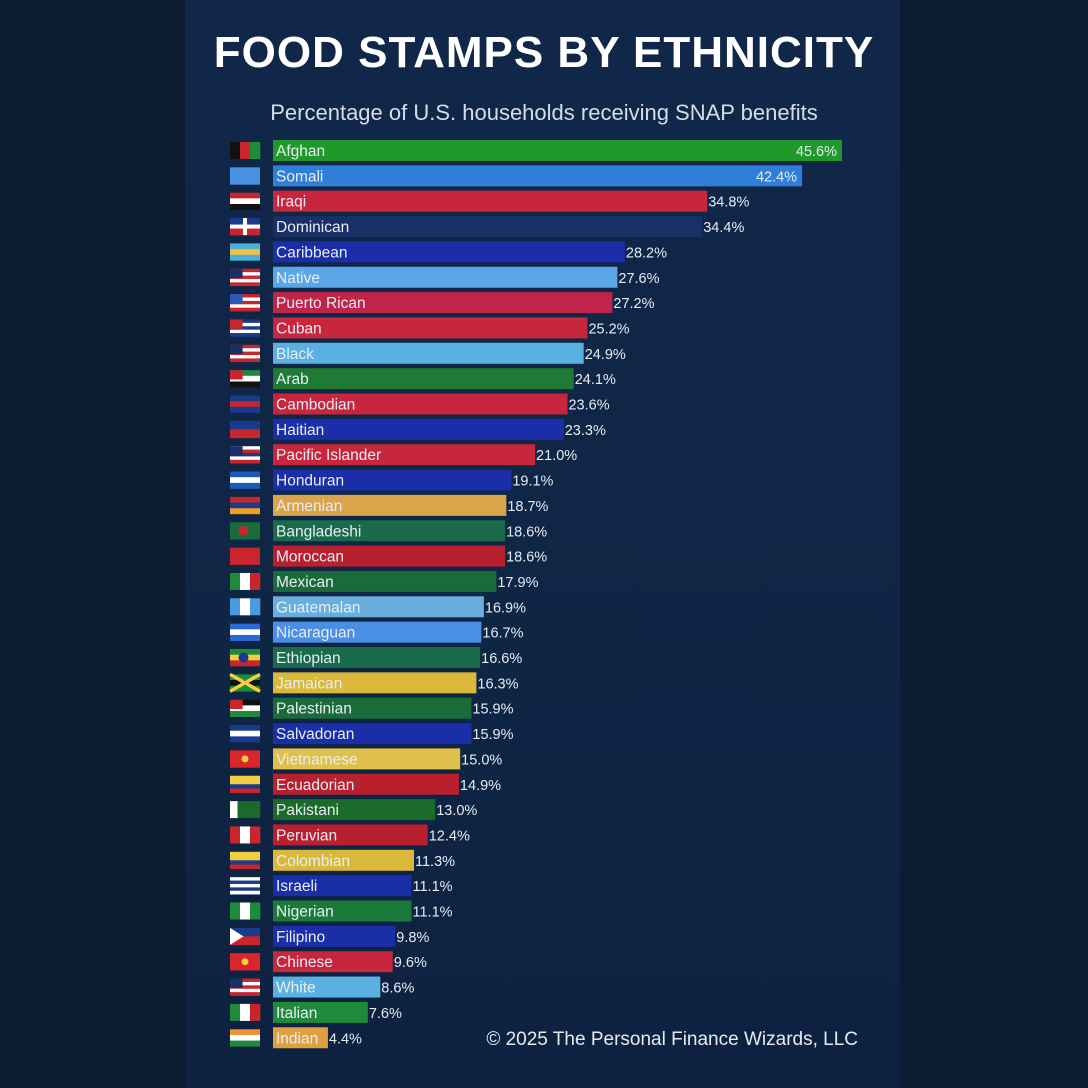 This screenshot has width=1088, height=1088. I want to click on flag-icon-vietnamese, so click(245, 759).